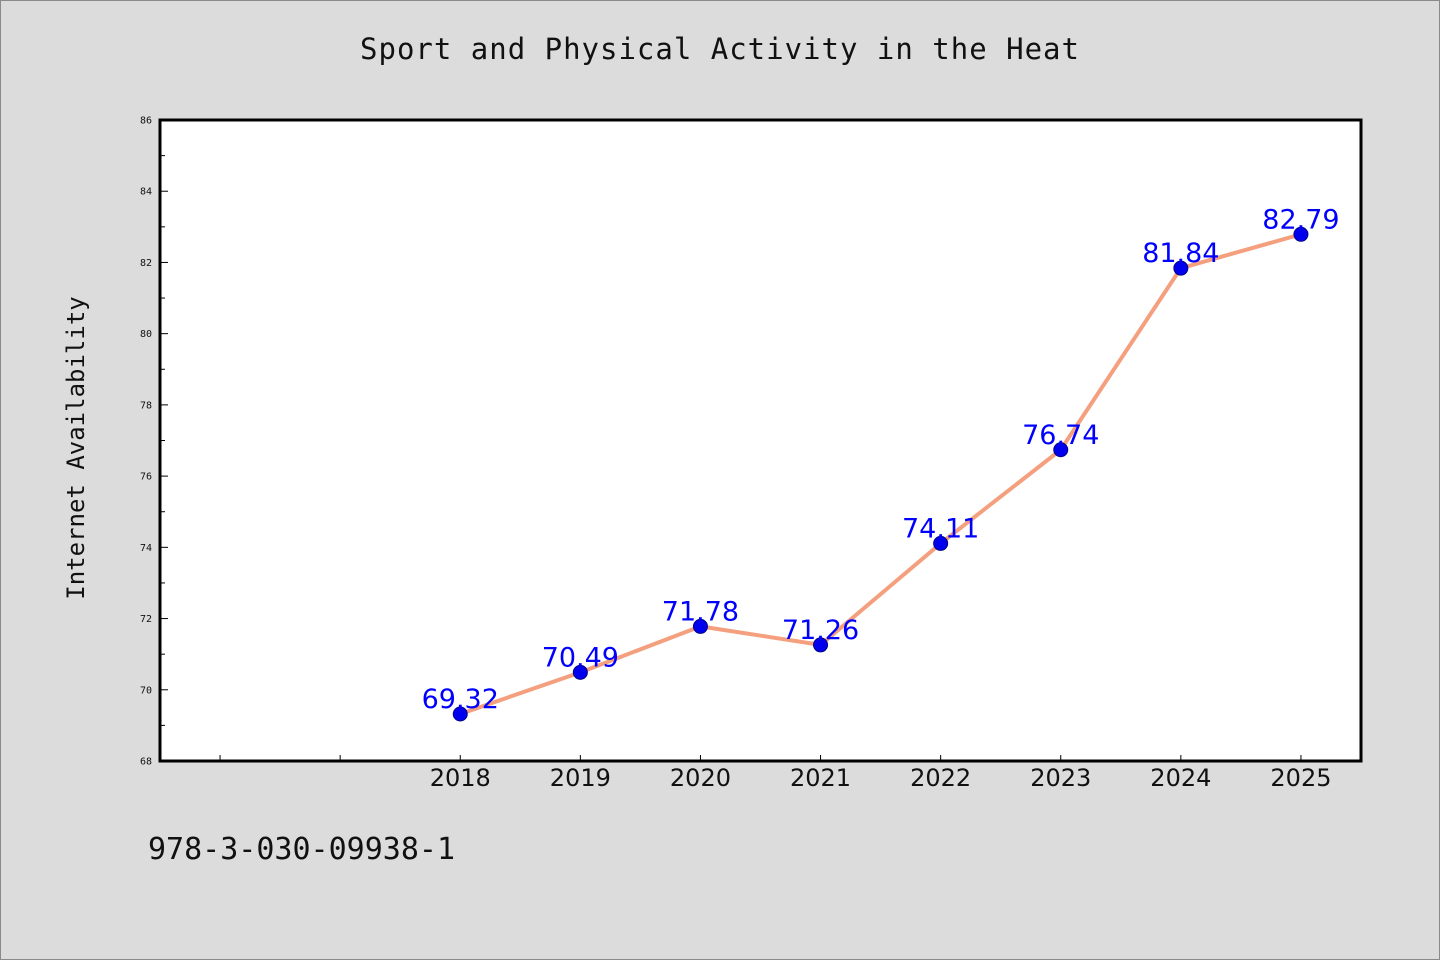 The width and height of the screenshot is (1440, 960). I want to click on y-axis-label: Internet Availability, so click(76, 447).